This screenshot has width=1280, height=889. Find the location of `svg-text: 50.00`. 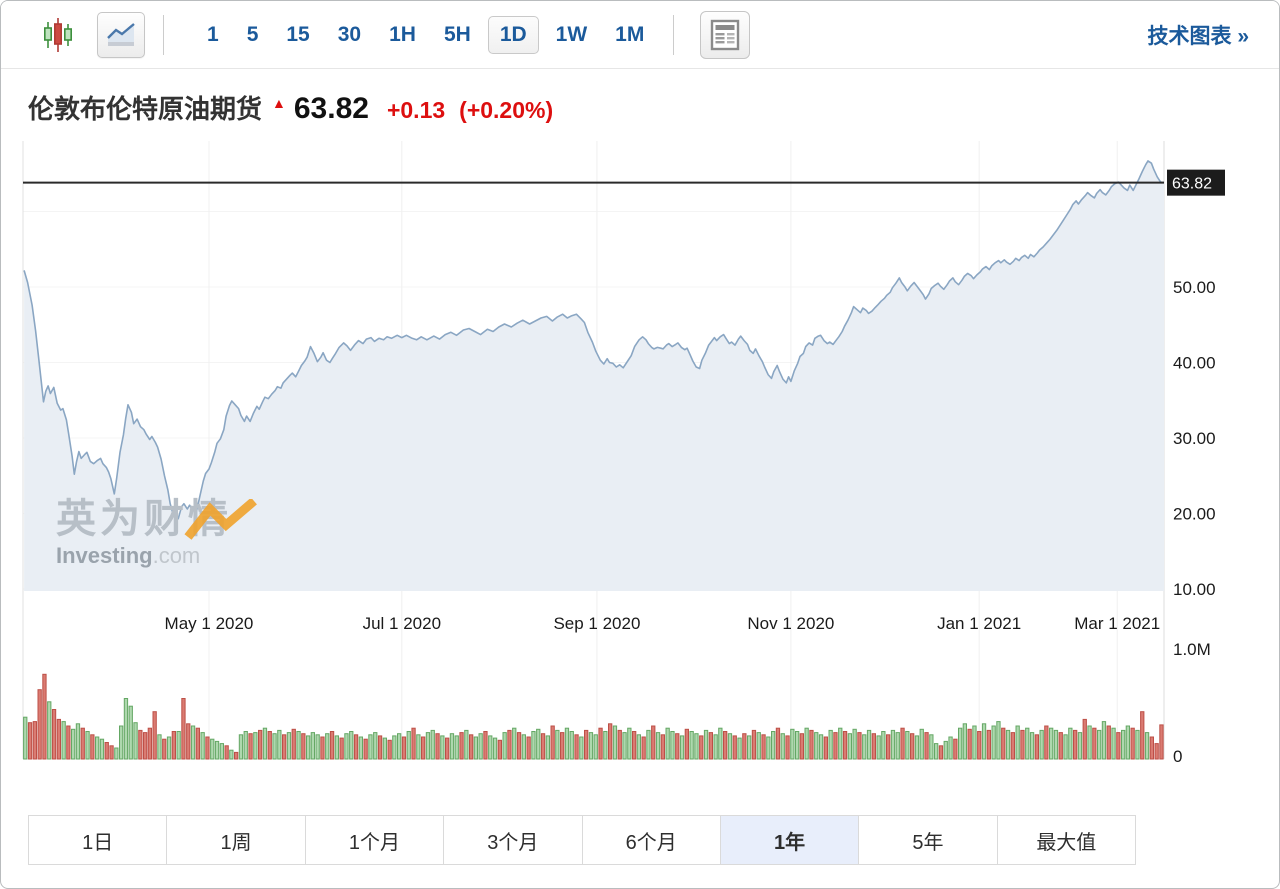

svg-text: 50.00 is located at coordinates (1194, 287).